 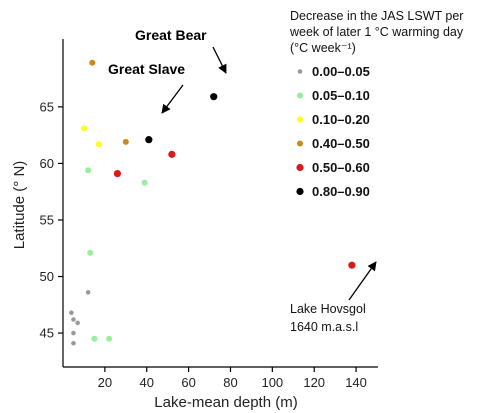 I want to click on legend-title-line3: (°C week⁻¹), so click(x=323, y=48).